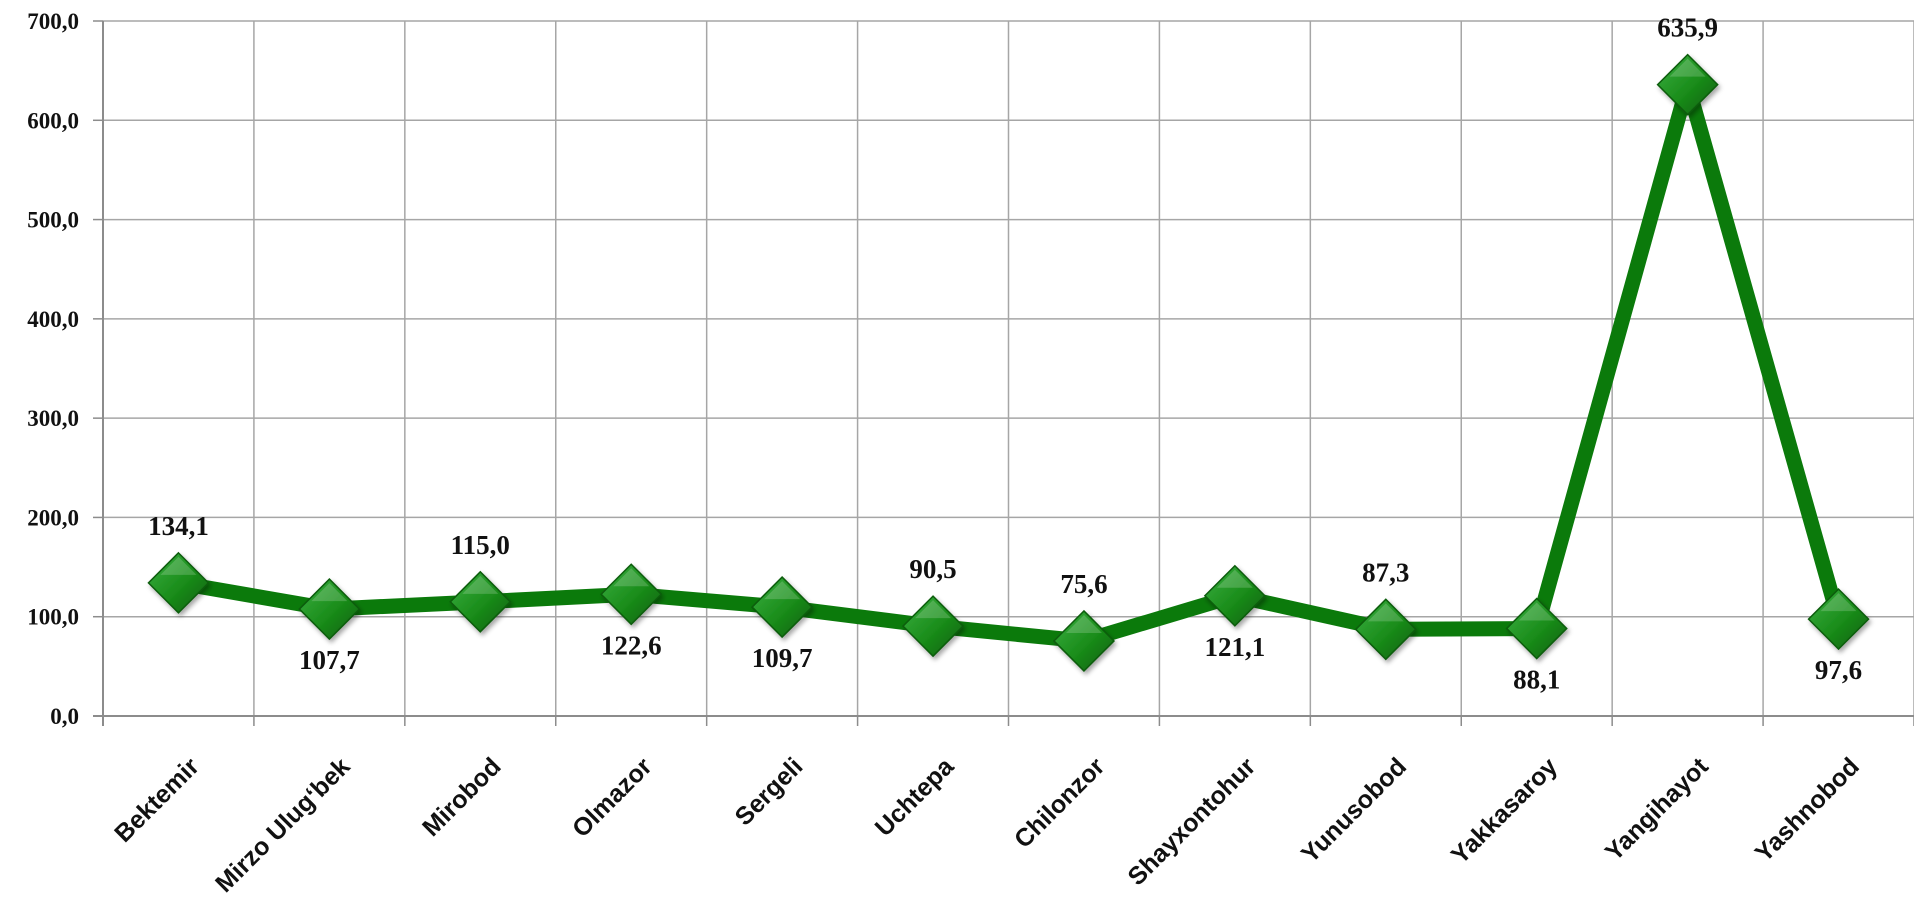 Image resolution: width=1914 pixels, height=922 pixels. What do you see at coordinates (1191, 821) in the screenshot?
I see `x-tick-label: Shayxontohur` at bounding box center [1191, 821].